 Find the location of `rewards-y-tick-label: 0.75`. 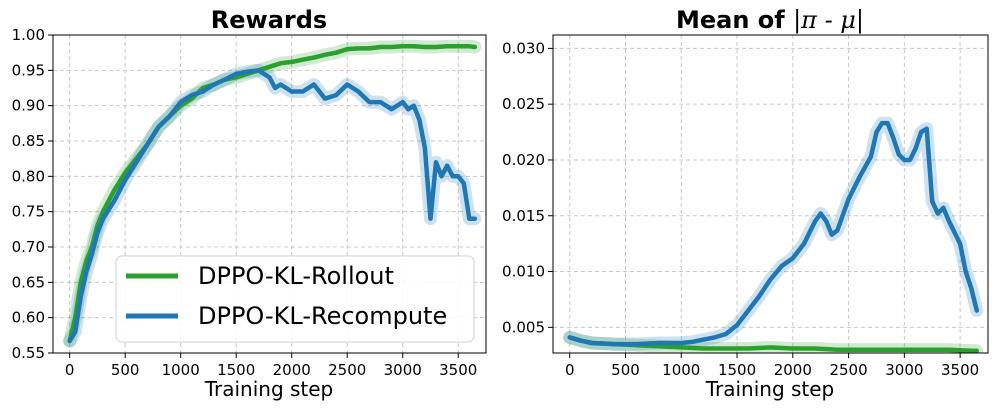

rewards-y-tick-label: 0.75 is located at coordinates (28, 212).